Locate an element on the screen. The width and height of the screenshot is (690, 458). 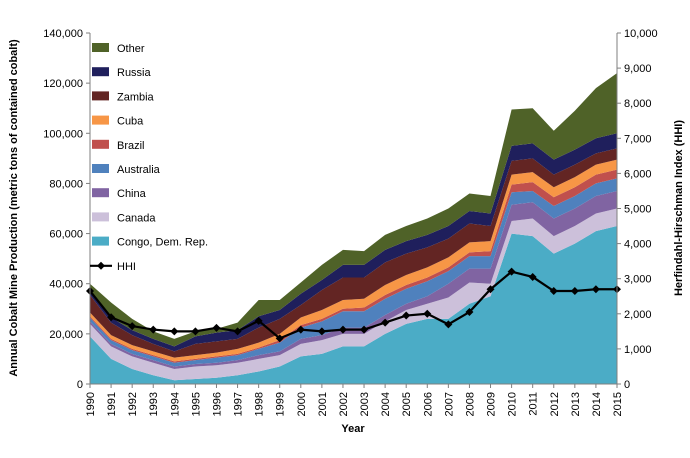
x-tick-label: 2001 is located at coordinates (323, 404).